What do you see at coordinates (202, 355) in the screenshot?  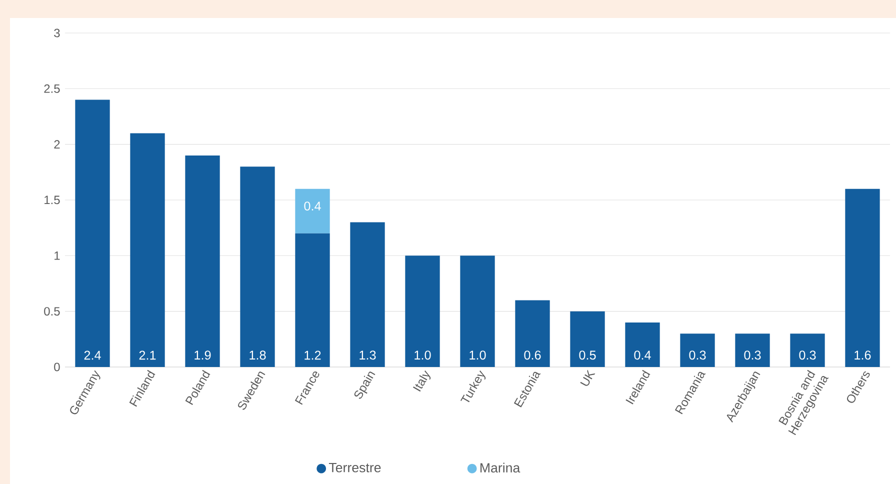 I see `data-label: 1.9` at bounding box center [202, 355].